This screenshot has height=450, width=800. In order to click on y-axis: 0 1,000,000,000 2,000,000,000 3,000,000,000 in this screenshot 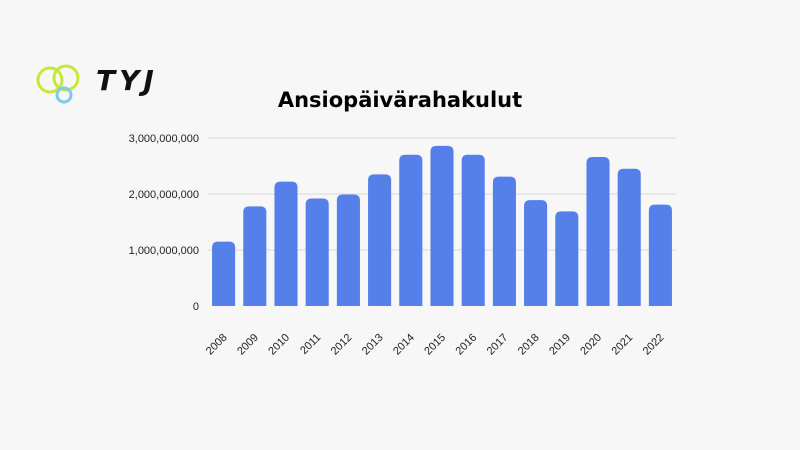, I will do `click(164, 223)`.